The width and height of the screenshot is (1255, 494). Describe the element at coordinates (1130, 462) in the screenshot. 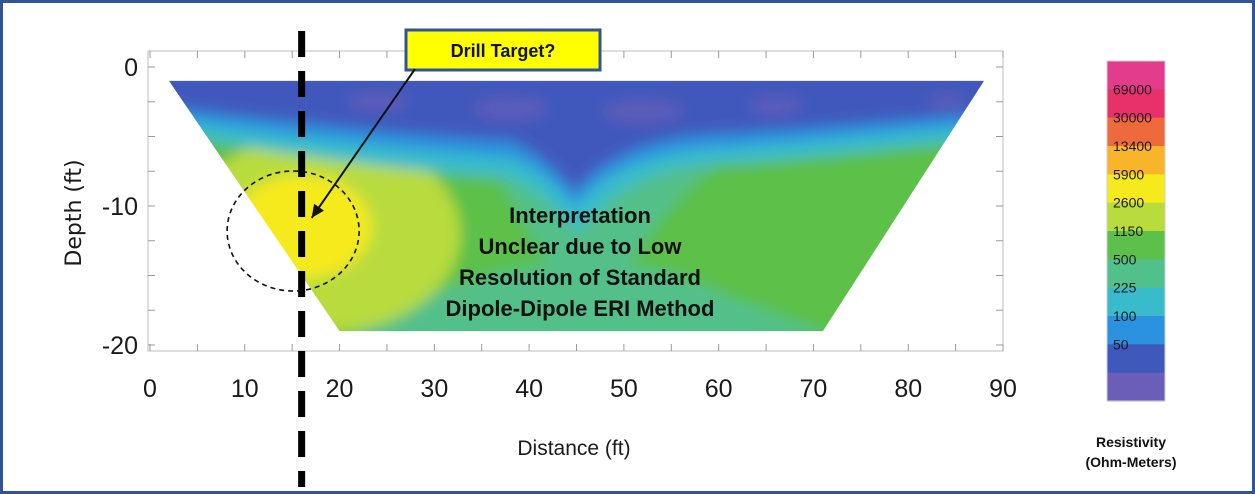

I see `legend-title-line-2: (Ohm-Meters)` at that location.